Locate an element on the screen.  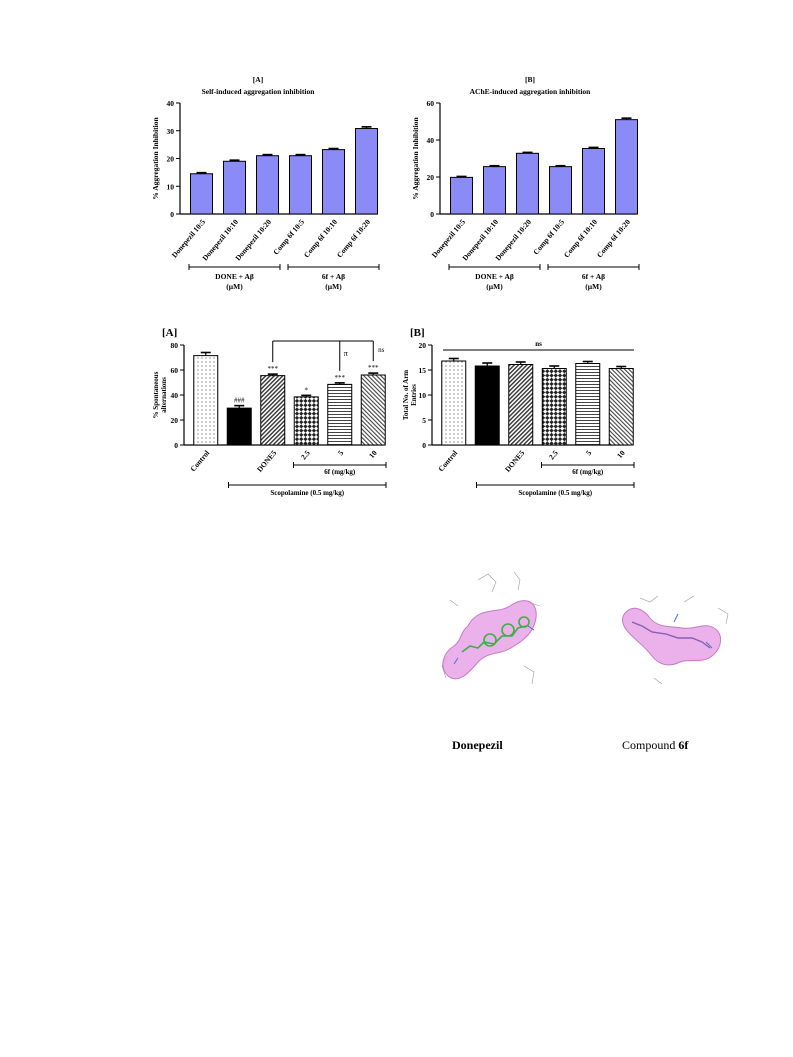
ache-induced-category-label: Comp 6f 10:10 is located at coordinates (580, 238).